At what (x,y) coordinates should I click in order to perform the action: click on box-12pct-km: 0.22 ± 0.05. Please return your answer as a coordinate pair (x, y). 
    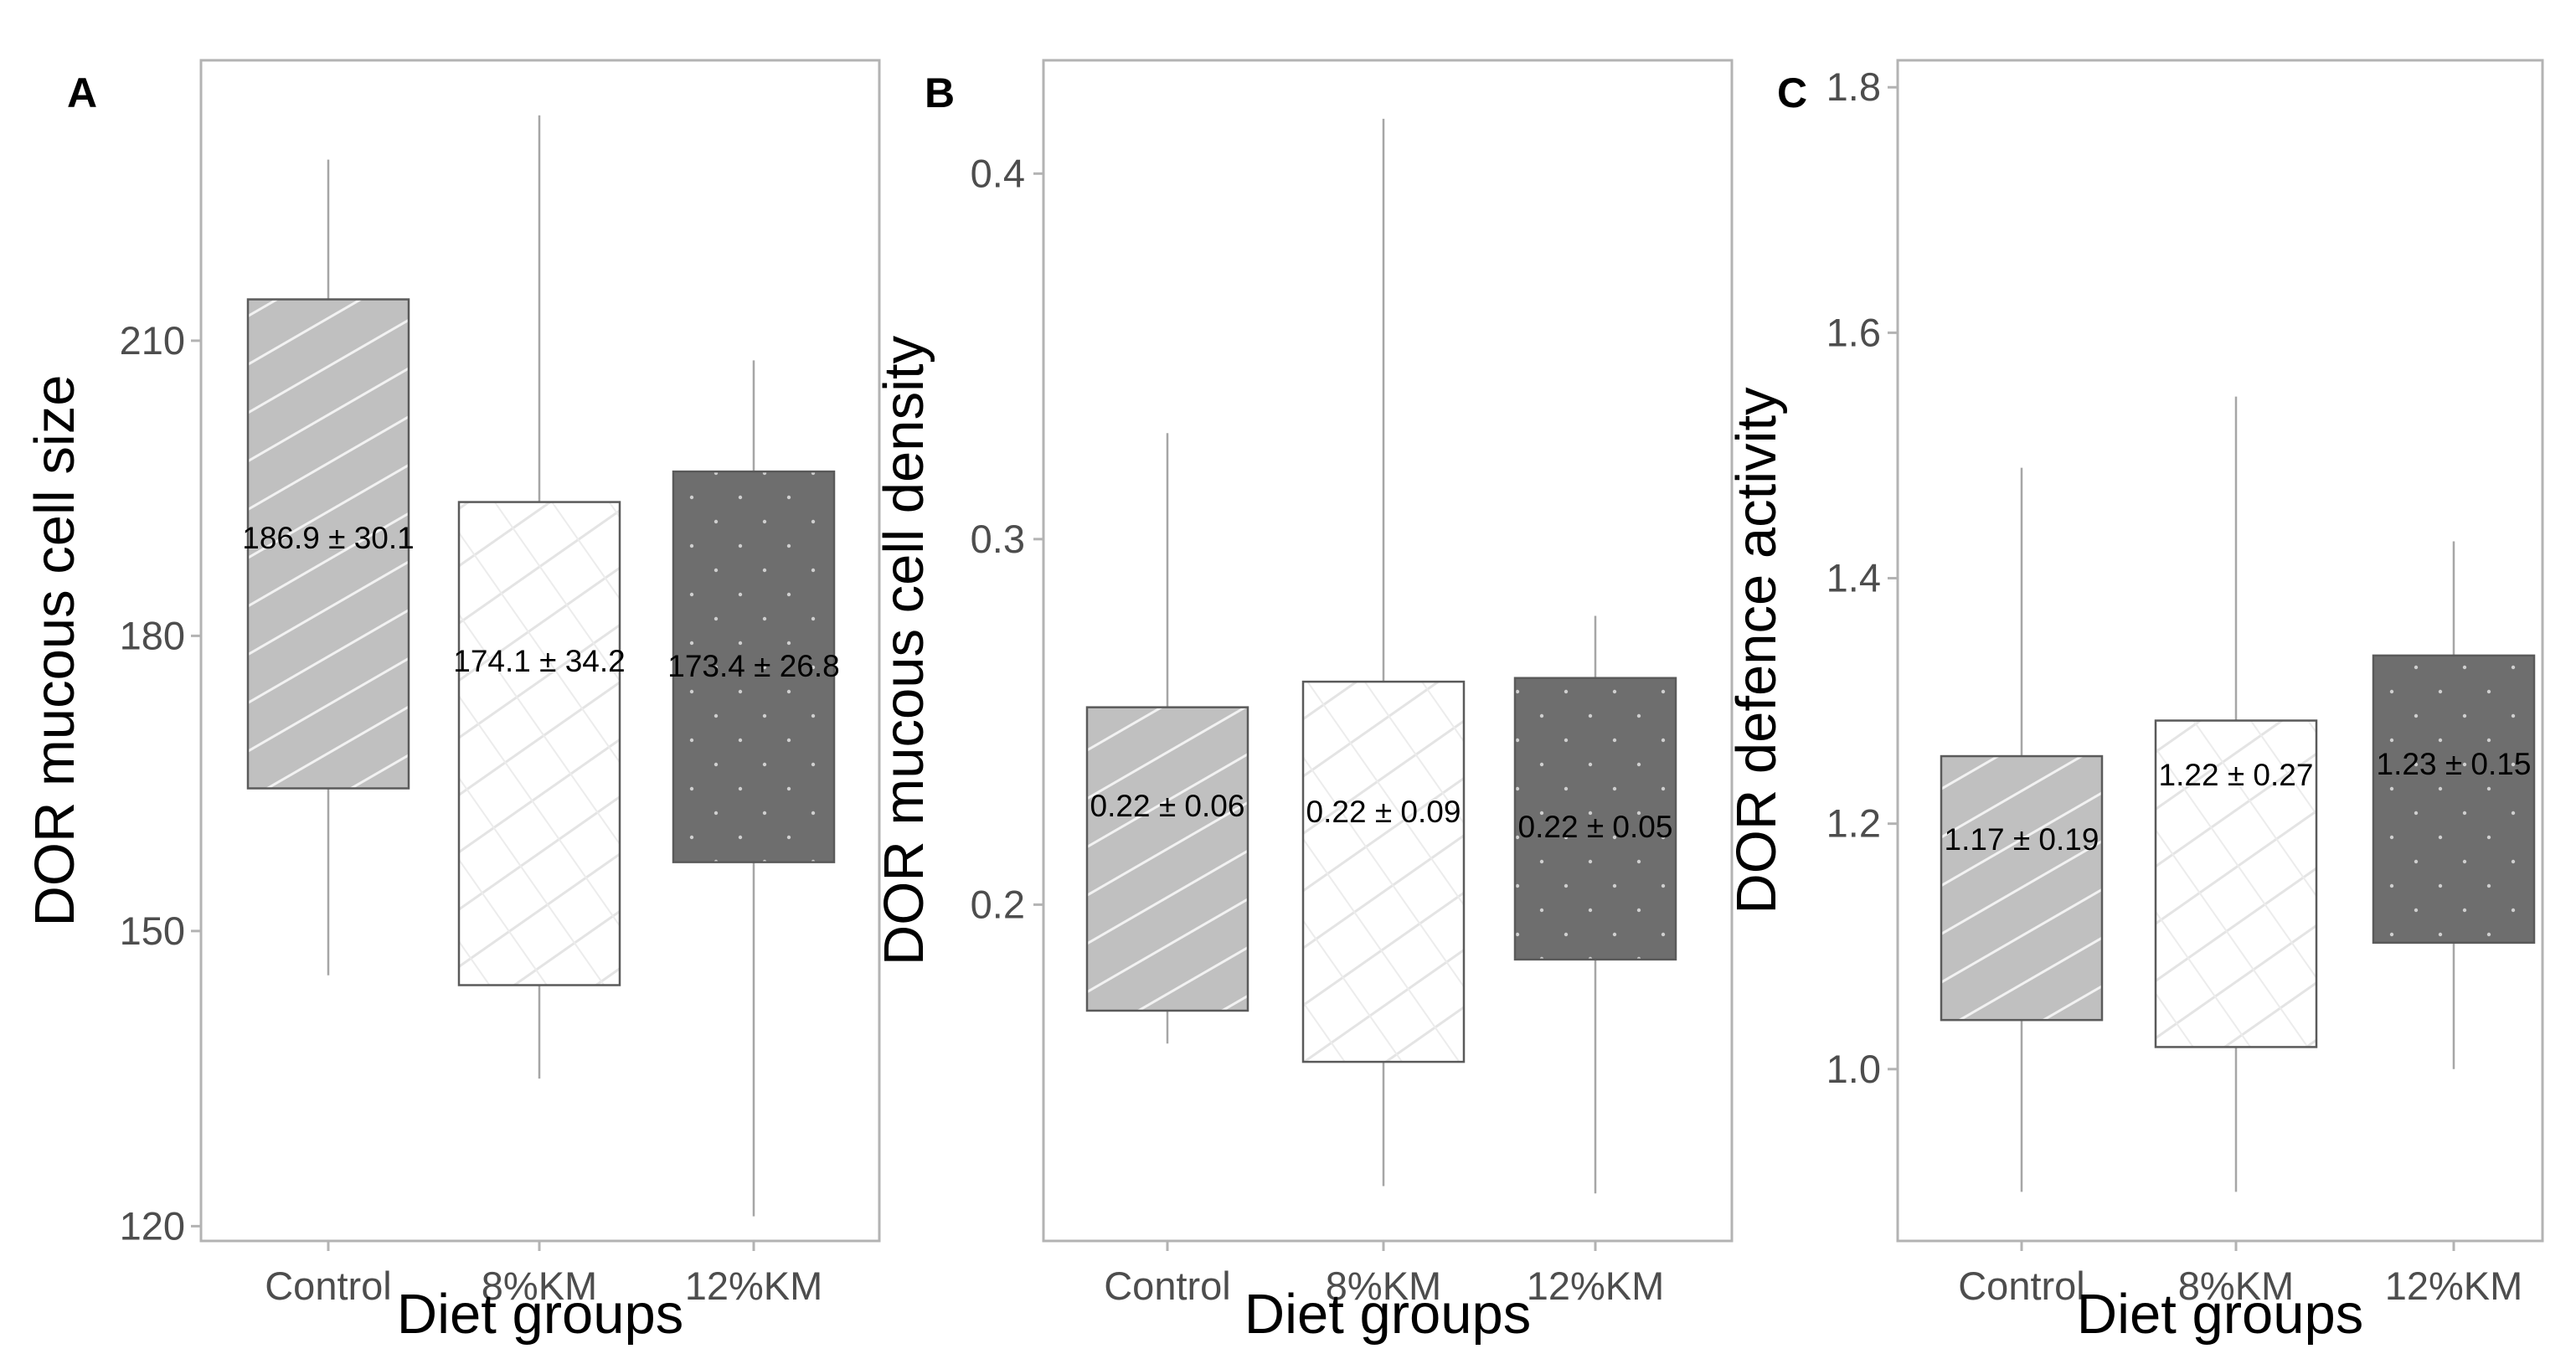
    Looking at the image, I should click on (1595, 905).